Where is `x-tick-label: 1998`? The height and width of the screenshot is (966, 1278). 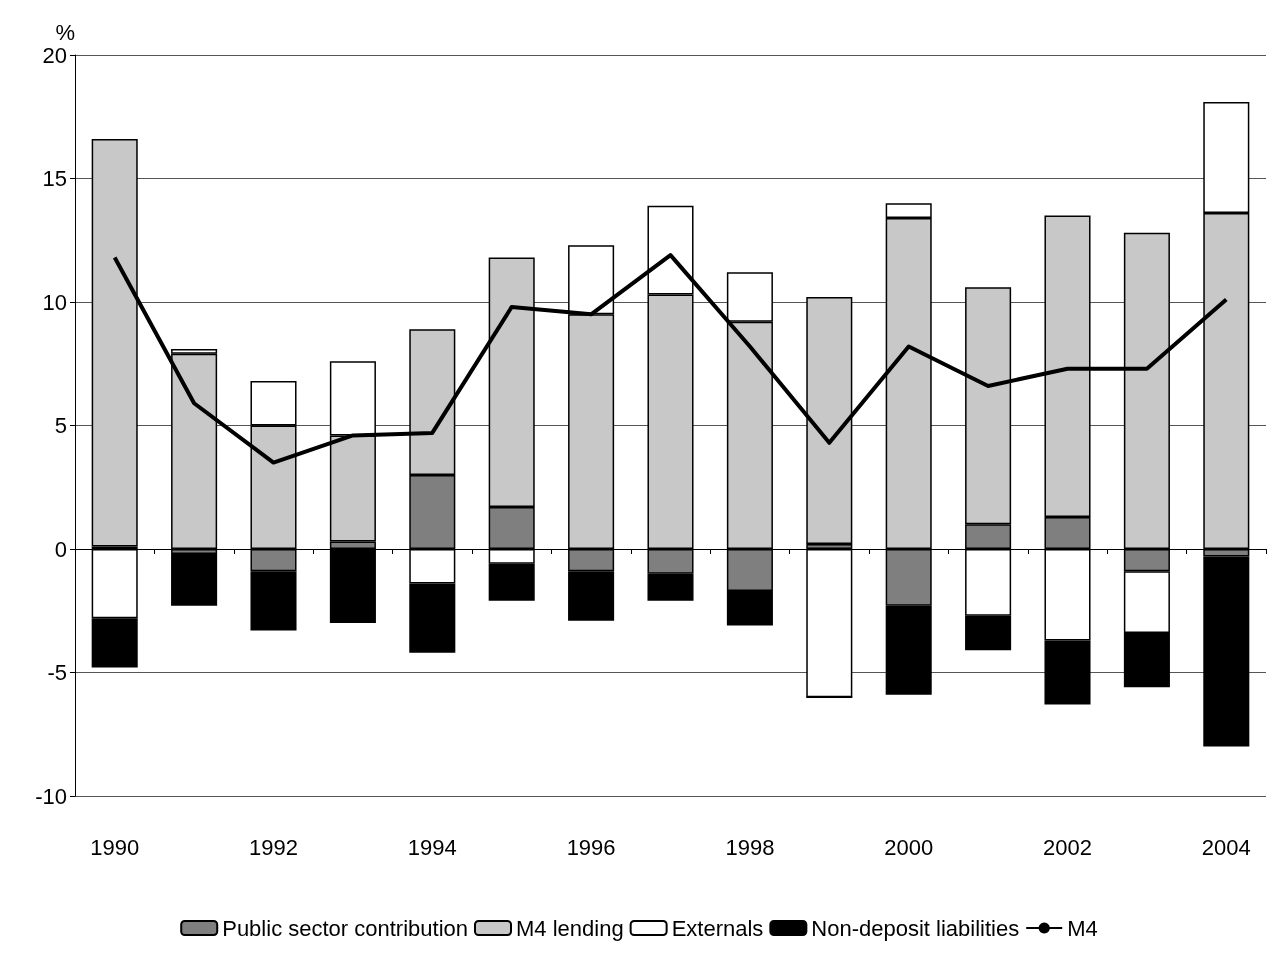
x-tick-label: 1998 is located at coordinates (750, 847).